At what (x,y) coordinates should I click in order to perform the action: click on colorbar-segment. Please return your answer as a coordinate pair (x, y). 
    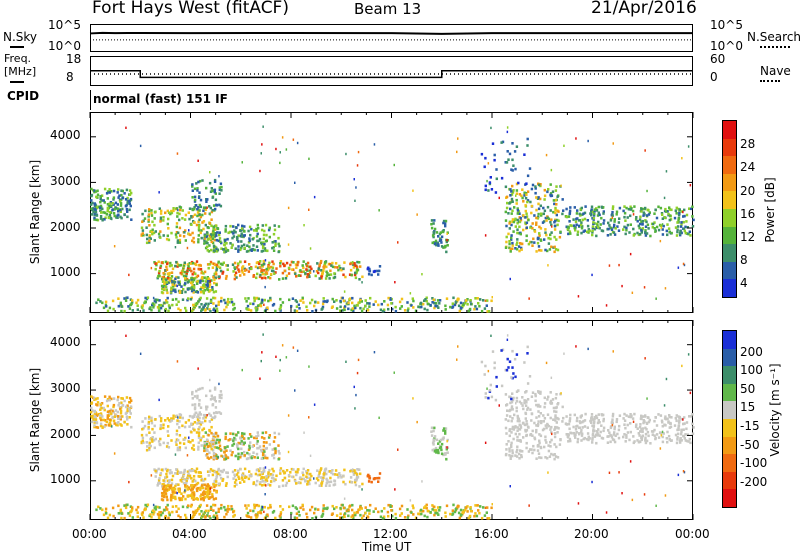
    Looking at the image, I should click on (729, 147).